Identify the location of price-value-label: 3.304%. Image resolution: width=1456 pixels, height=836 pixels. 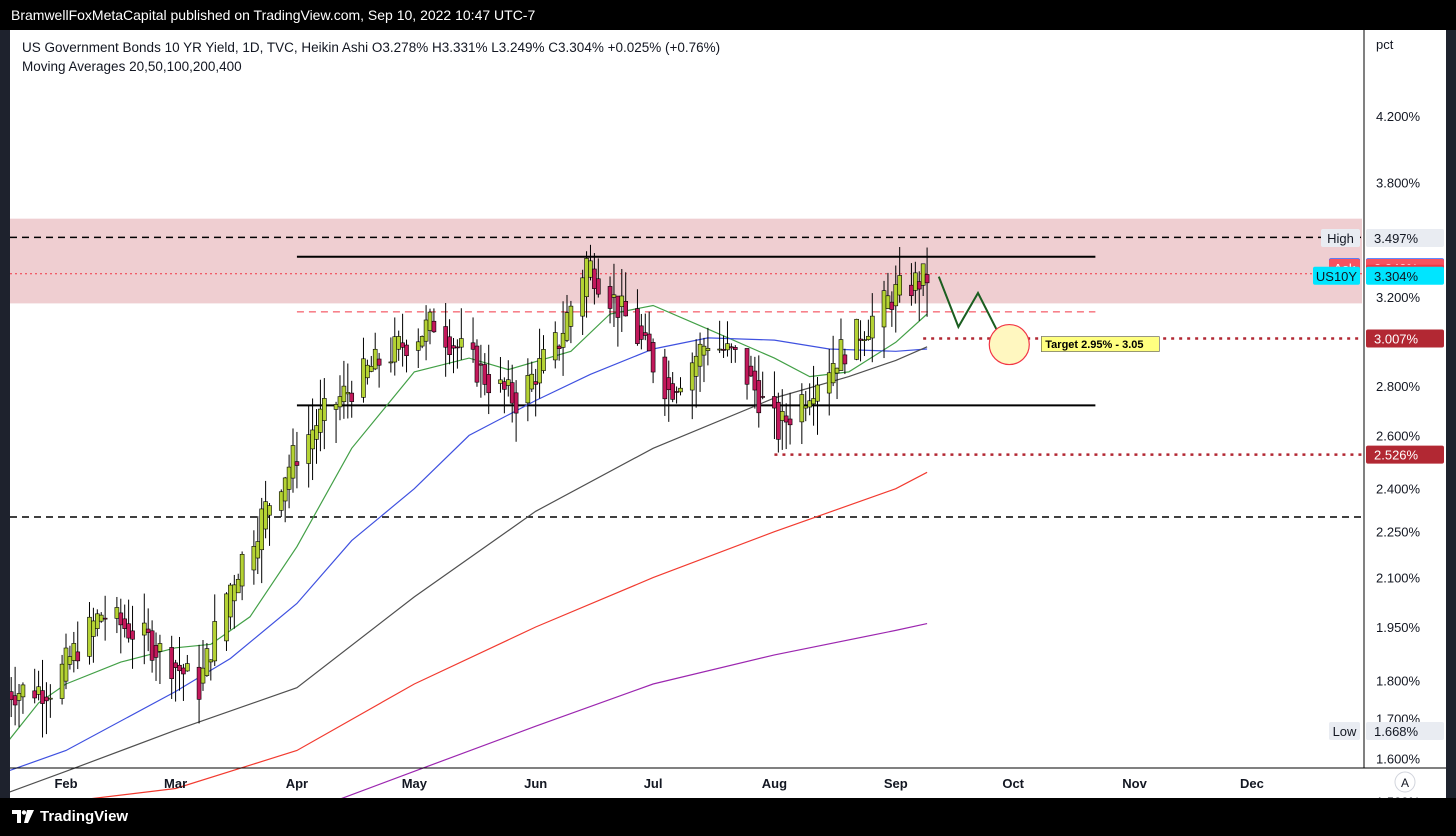
(1396, 276).